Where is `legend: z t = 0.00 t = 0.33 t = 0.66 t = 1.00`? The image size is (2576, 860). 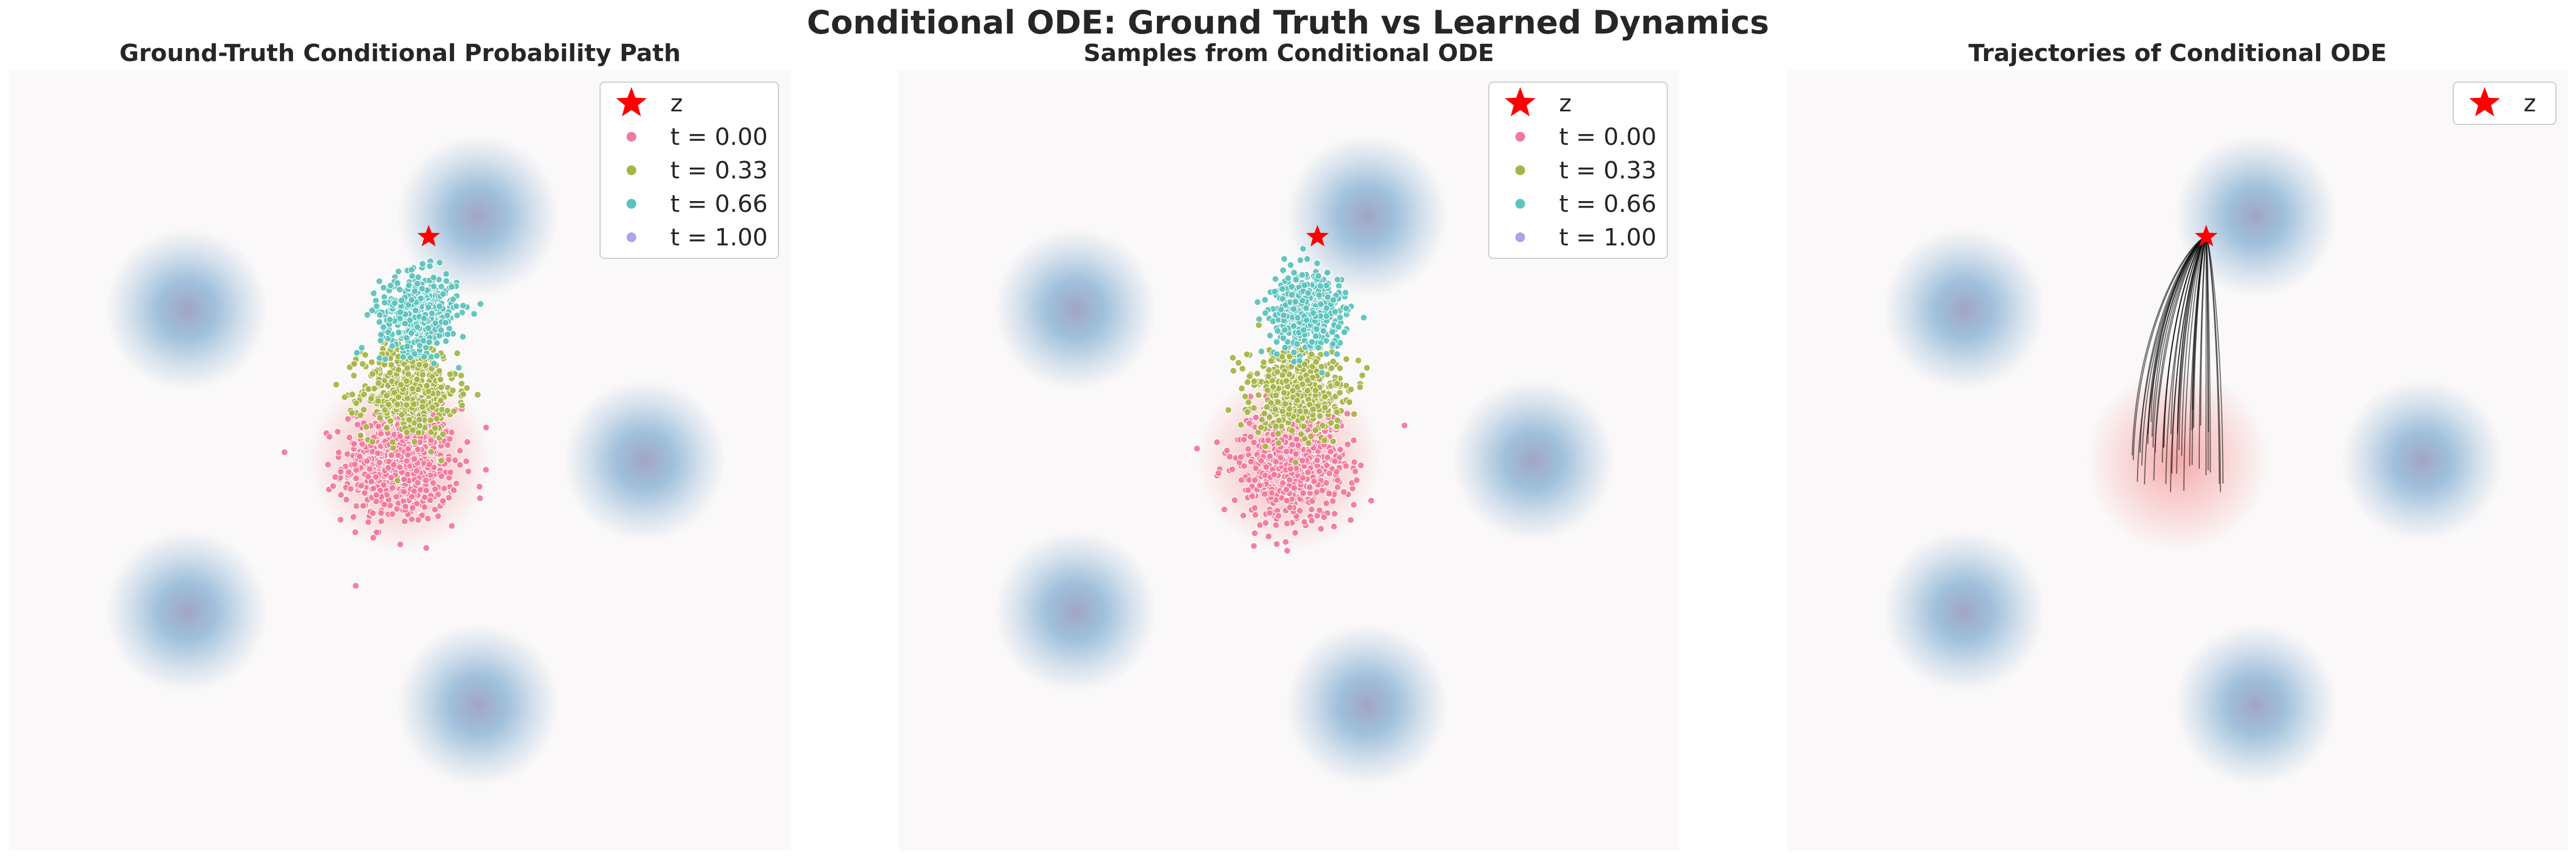
legend: z t = 0.00 t = 0.33 t = 0.66 t = 1.00 is located at coordinates (689, 171).